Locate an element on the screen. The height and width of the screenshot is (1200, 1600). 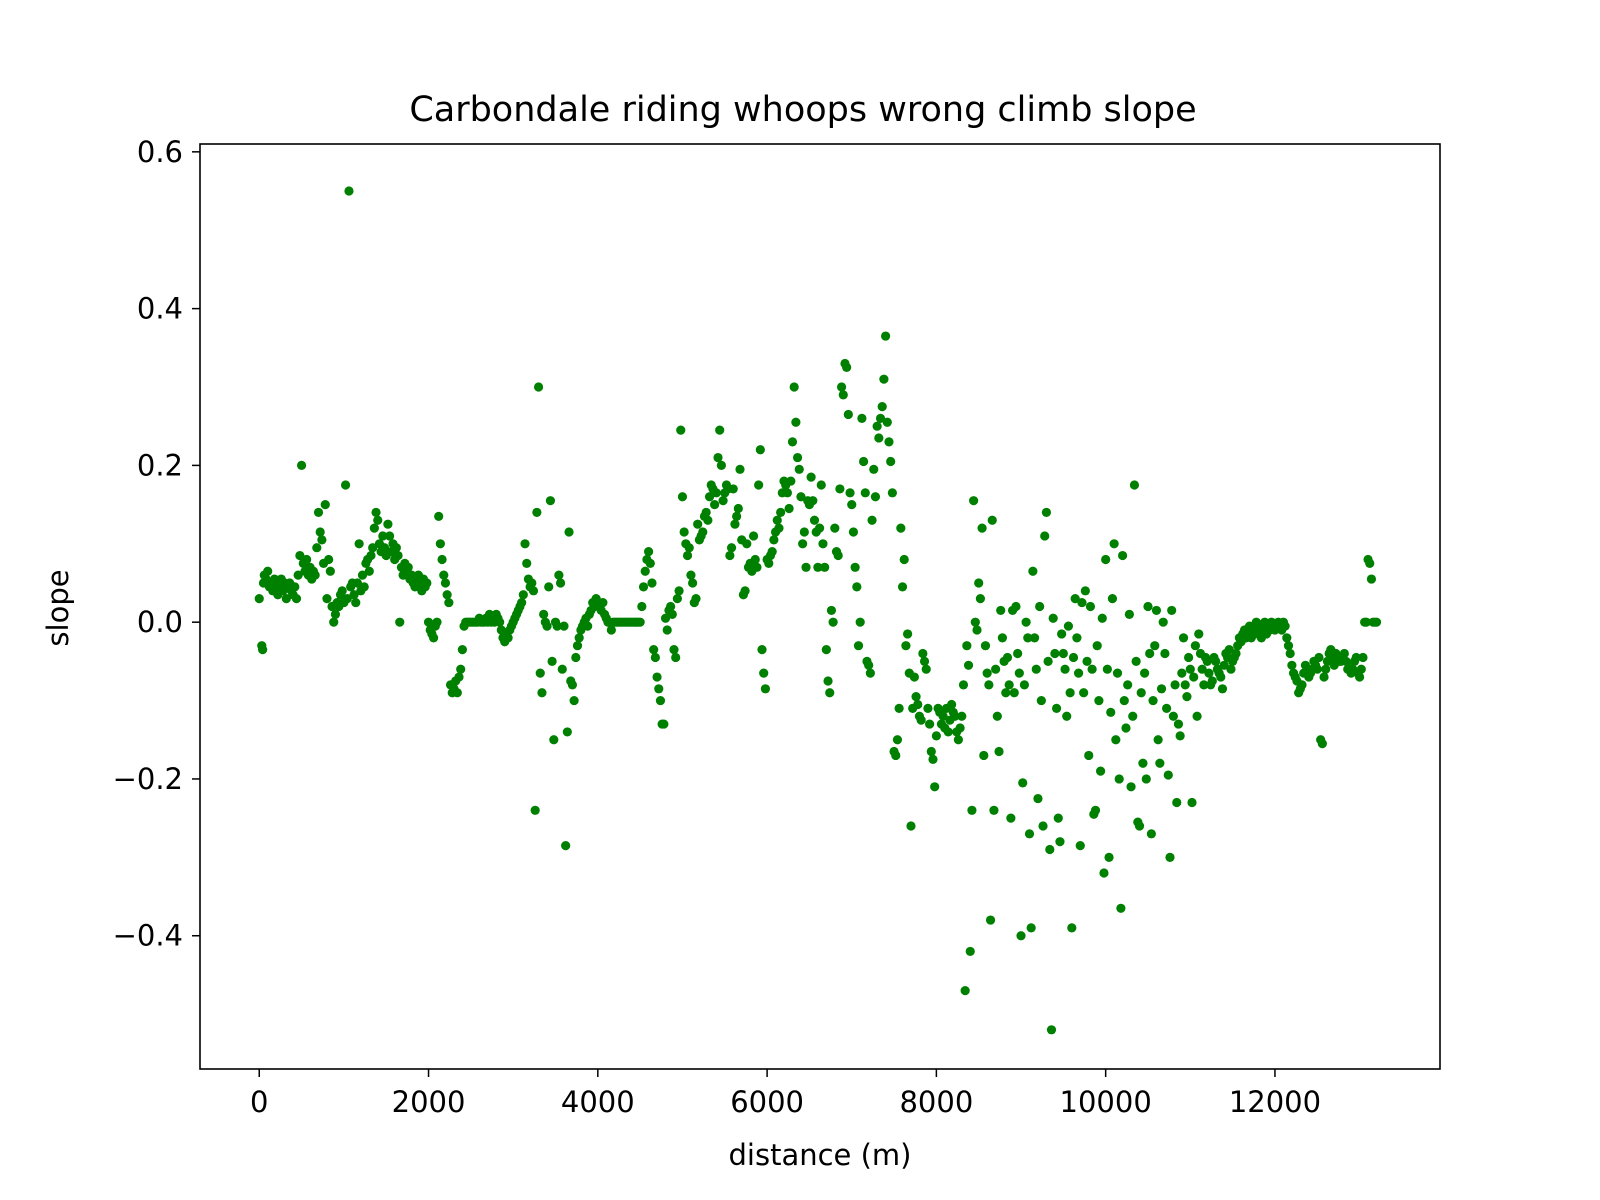
y-tick-label: 0.6 is located at coordinates (160, 152).